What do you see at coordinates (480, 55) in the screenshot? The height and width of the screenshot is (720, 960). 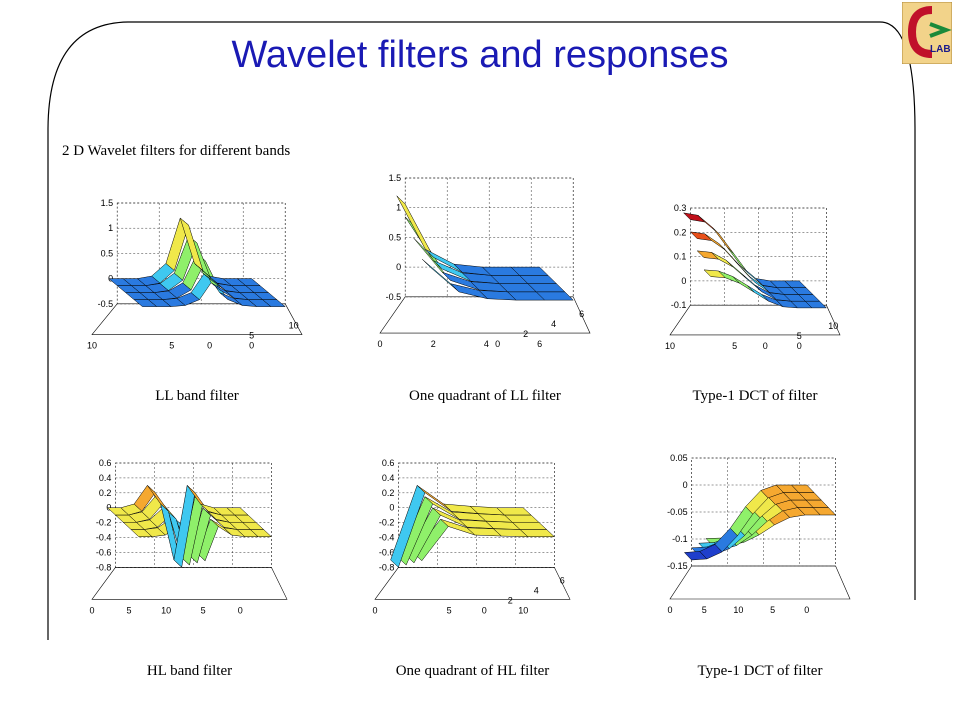 I see `slide-title: Wavelet filters and responses` at bounding box center [480, 55].